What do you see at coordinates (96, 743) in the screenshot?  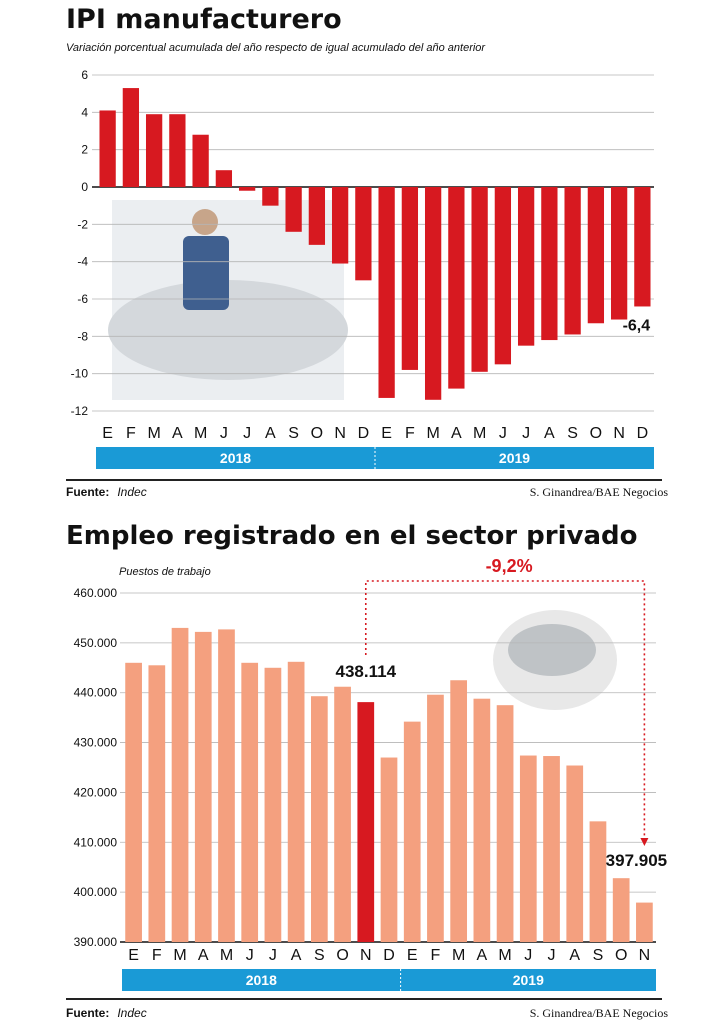 I see `y-tick-label: 430.000` at bounding box center [96, 743].